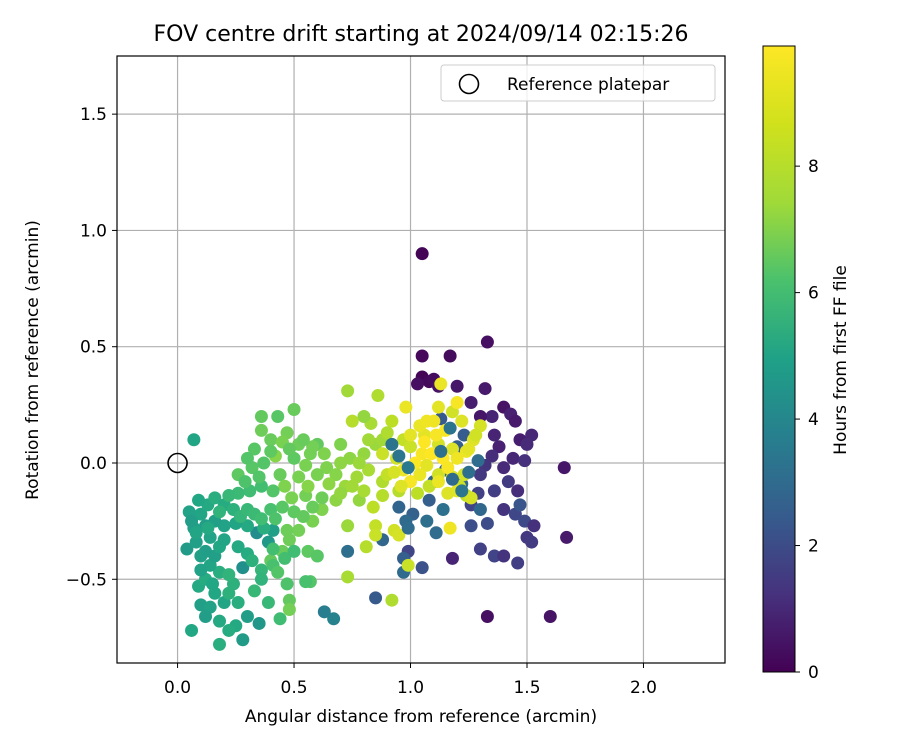 This screenshot has width=900, height=750. I want to click on legend-marker, so click(469, 84).